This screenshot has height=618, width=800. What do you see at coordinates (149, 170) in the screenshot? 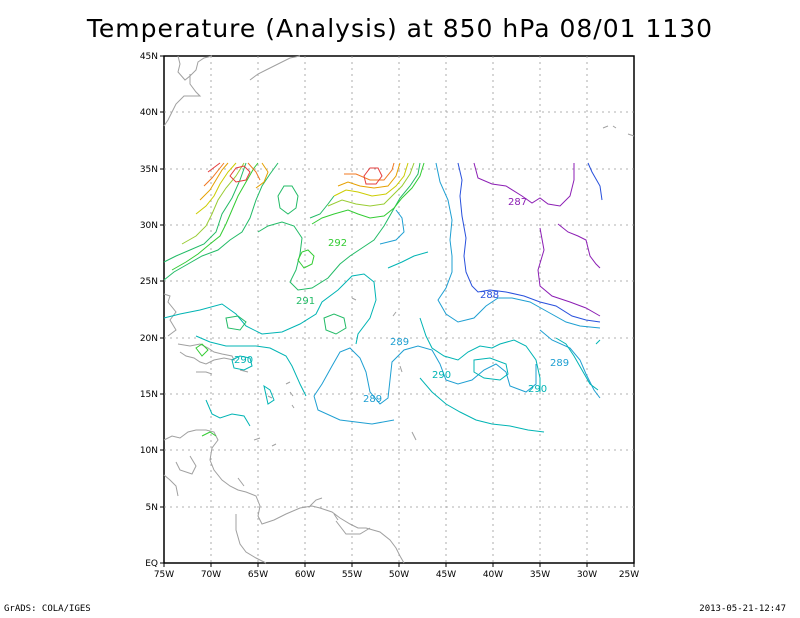
I see `lat-tick: 35N` at bounding box center [149, 170].